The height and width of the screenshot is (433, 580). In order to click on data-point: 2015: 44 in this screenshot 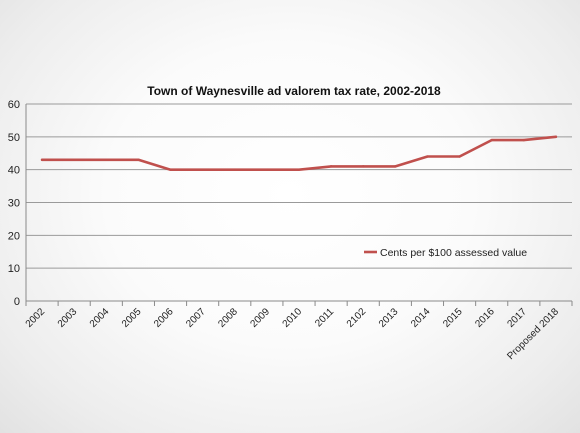, I will do `click(459, 156)`.